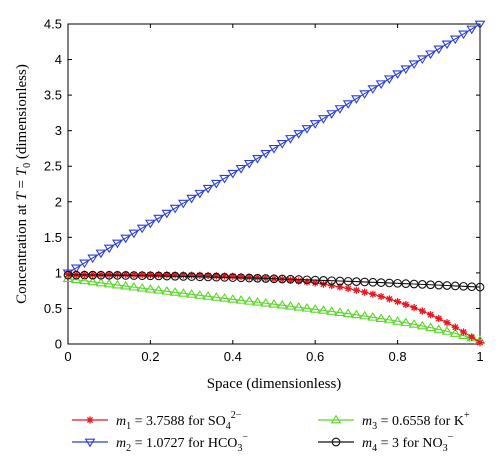 This screenshot has height=470, width=500. Describe the element at coordinates (53, 308) in the screenshot. I see `y-tick-label: 0.5` at that location.